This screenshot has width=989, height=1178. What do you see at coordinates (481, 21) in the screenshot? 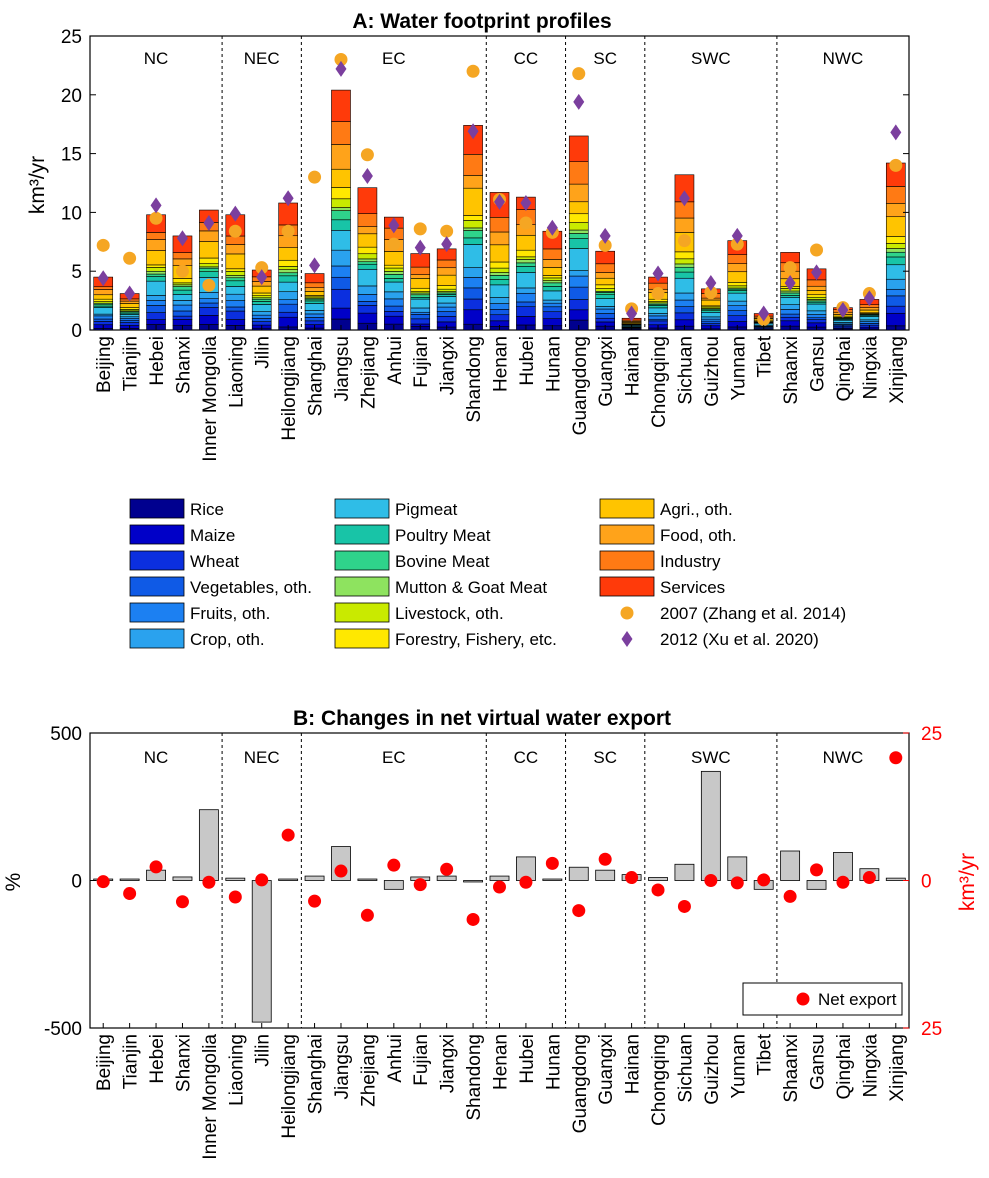
I see `panel-a-title: A: Water footprint profiles` at bounding box center [481, 21].